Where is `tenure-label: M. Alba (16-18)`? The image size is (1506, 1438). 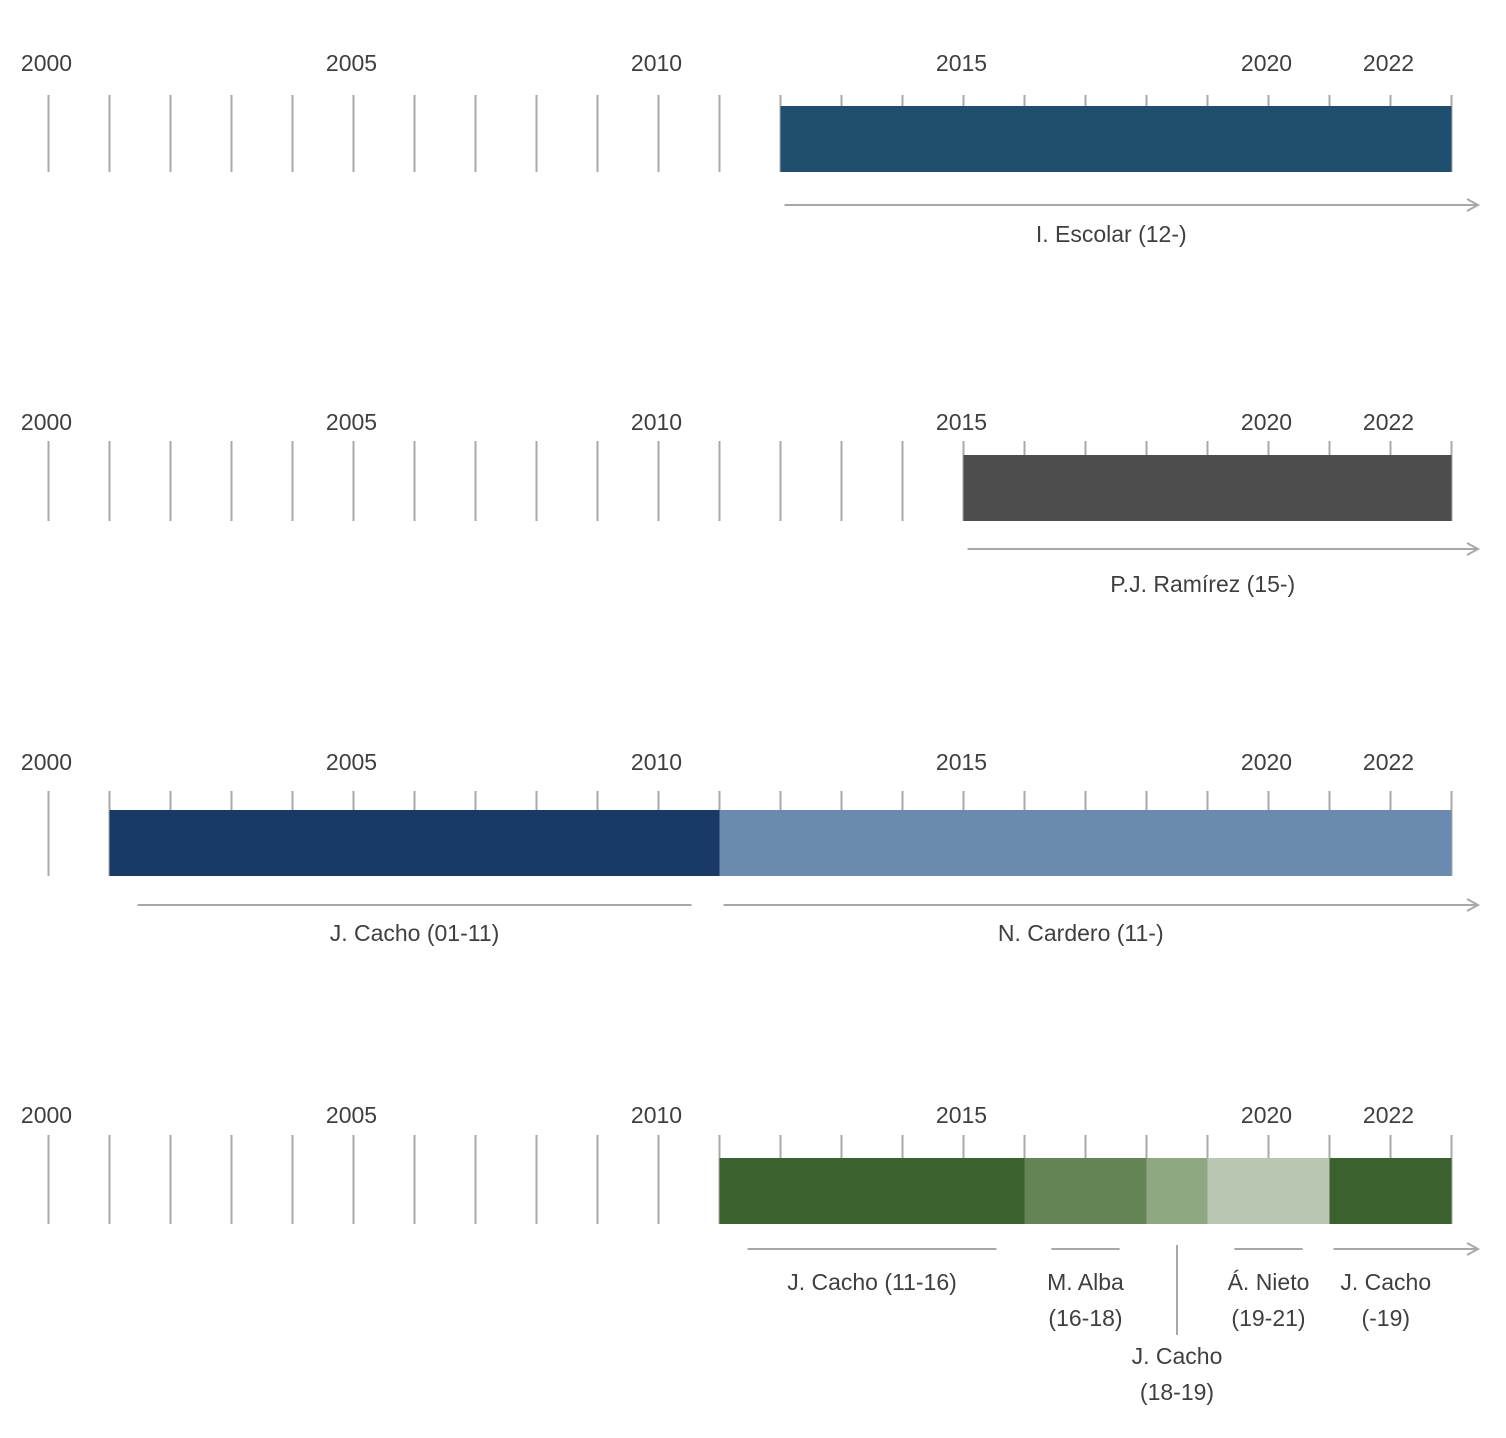
tenure-label: M. Alba (16-18) is located at coordinates (1085, 1300).